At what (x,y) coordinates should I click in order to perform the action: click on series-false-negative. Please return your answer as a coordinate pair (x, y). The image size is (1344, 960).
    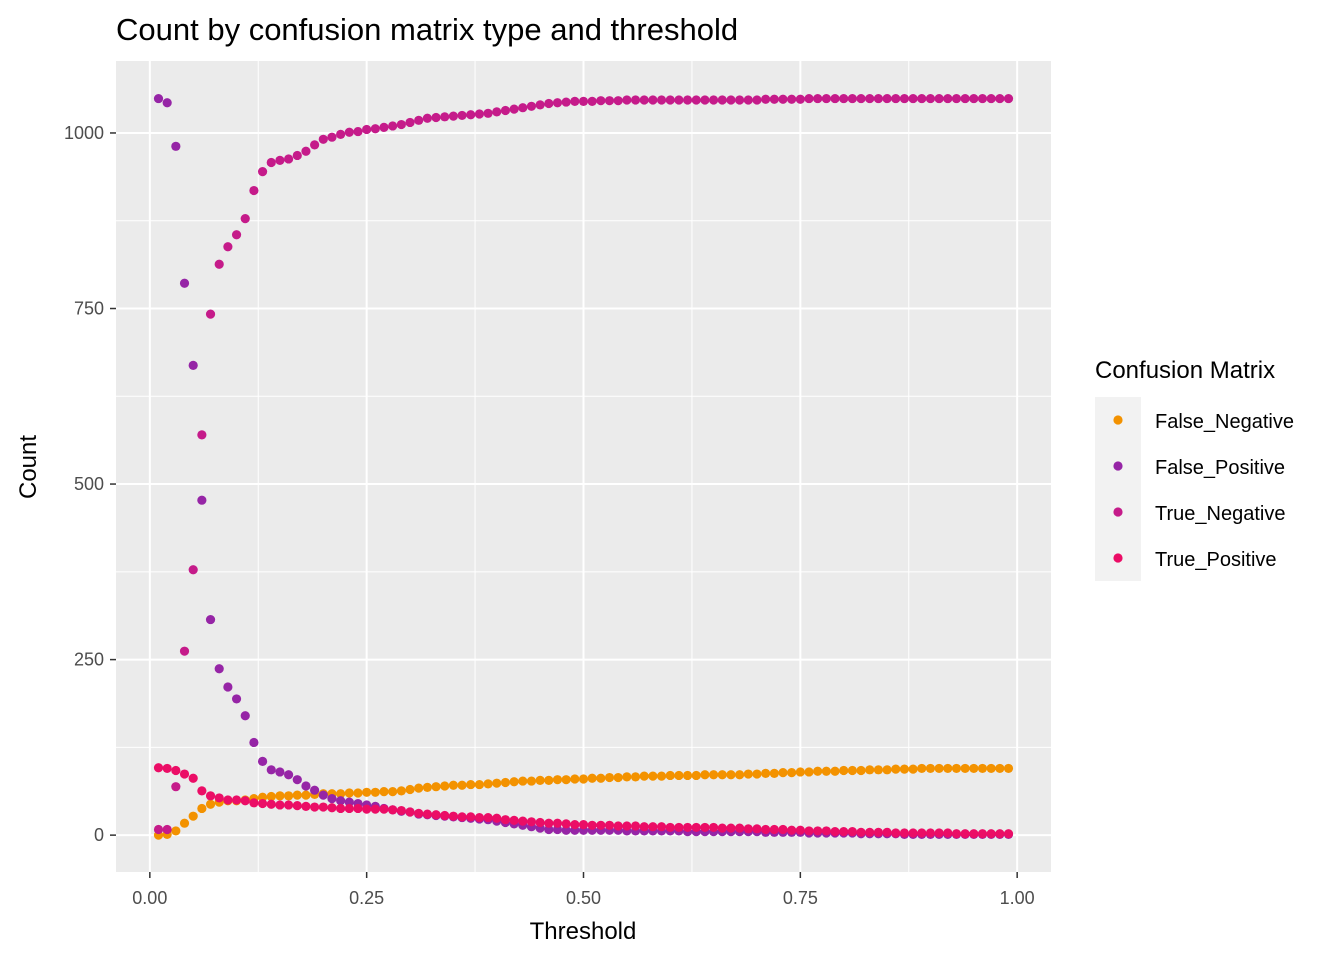
    Looking at the image, I should click on (583, 801).